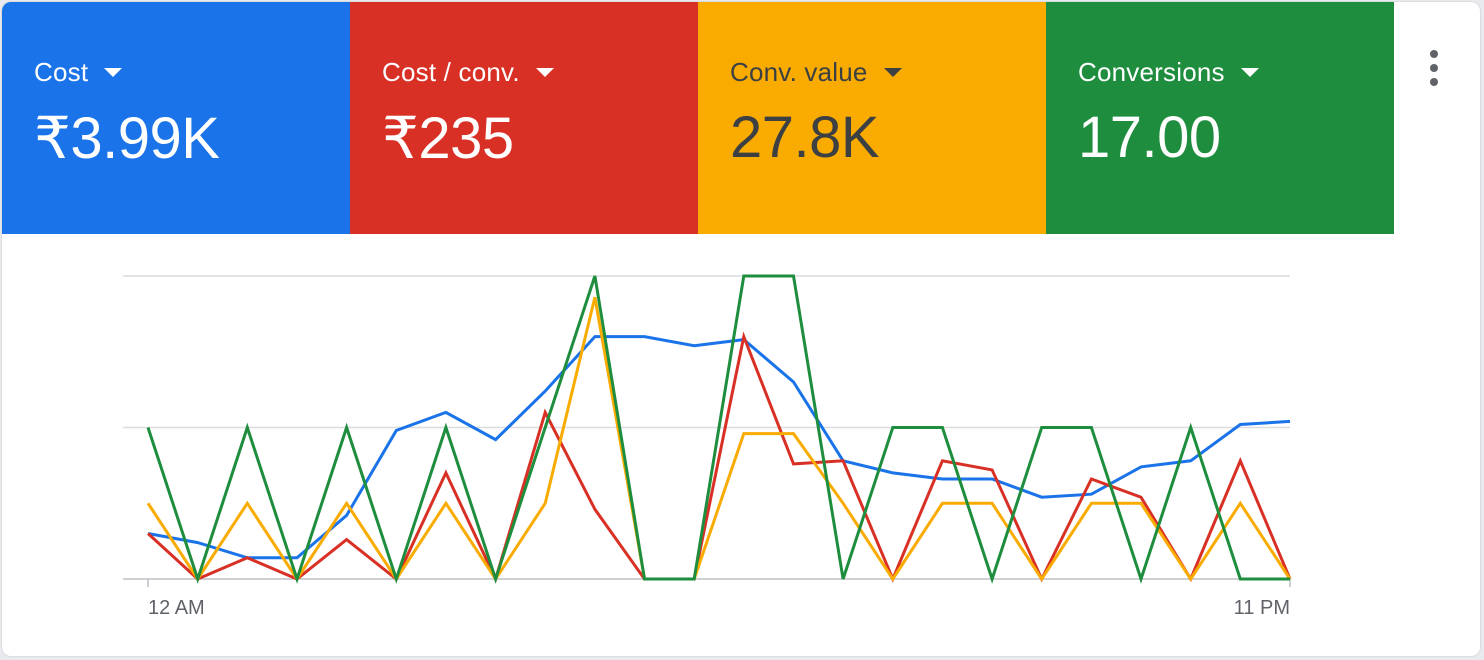 The height and width of the screenshot is (660, 1484). I want to click on metric-value: ₹3.99K, so click(127, 138).